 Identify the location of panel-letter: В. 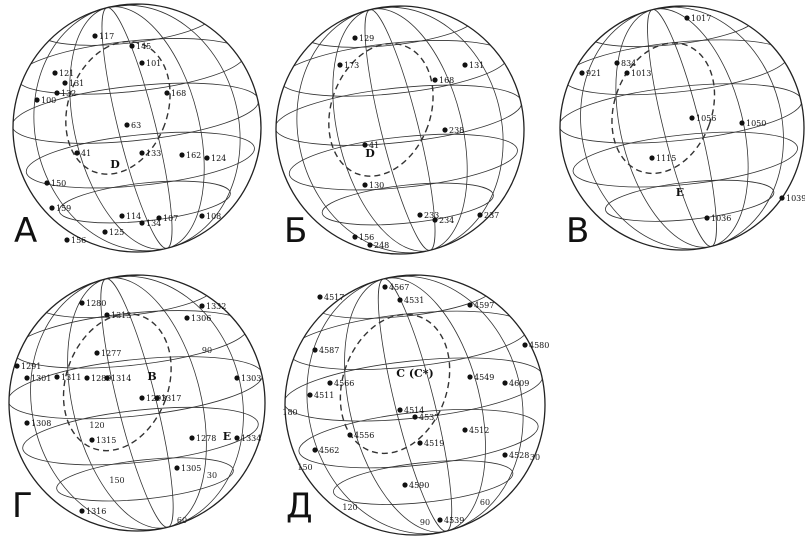
(577, 231).